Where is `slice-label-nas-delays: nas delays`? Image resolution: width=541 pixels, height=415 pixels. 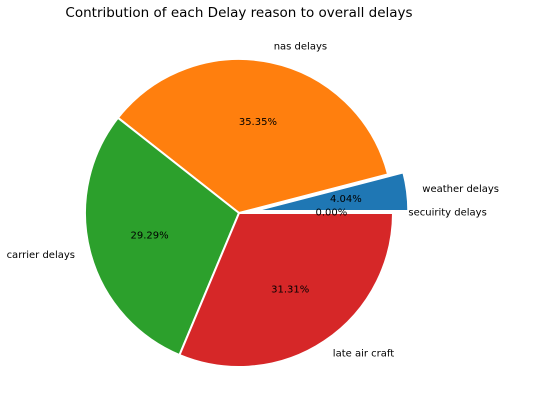 slice-label-nas-delays: nas delays is located at coordinates (300, 47).